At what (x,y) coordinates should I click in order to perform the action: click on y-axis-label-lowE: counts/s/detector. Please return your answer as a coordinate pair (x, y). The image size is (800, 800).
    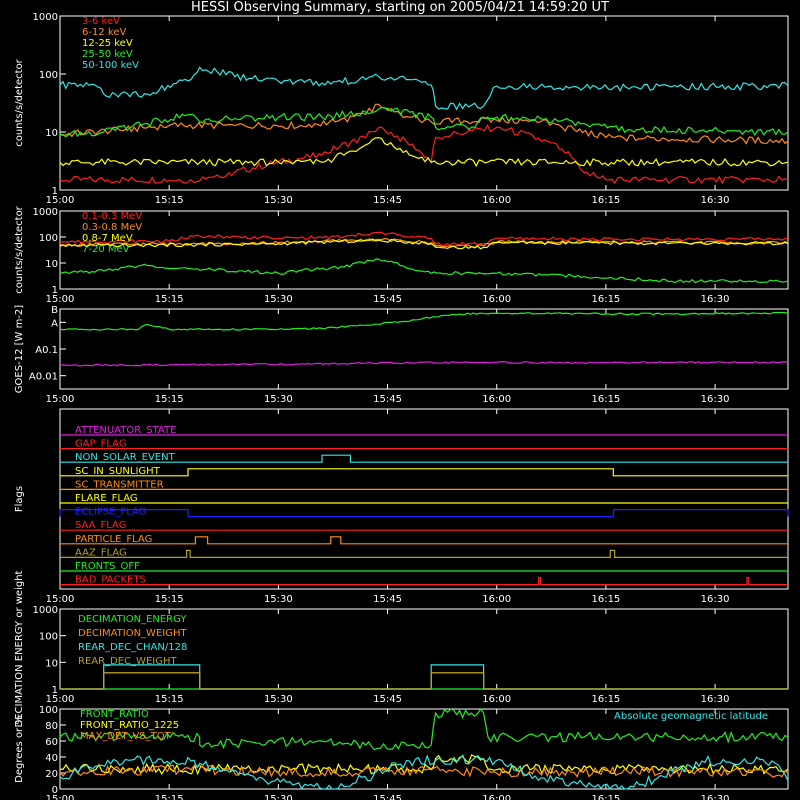
    Looking at the image, I should click on (19, 102).